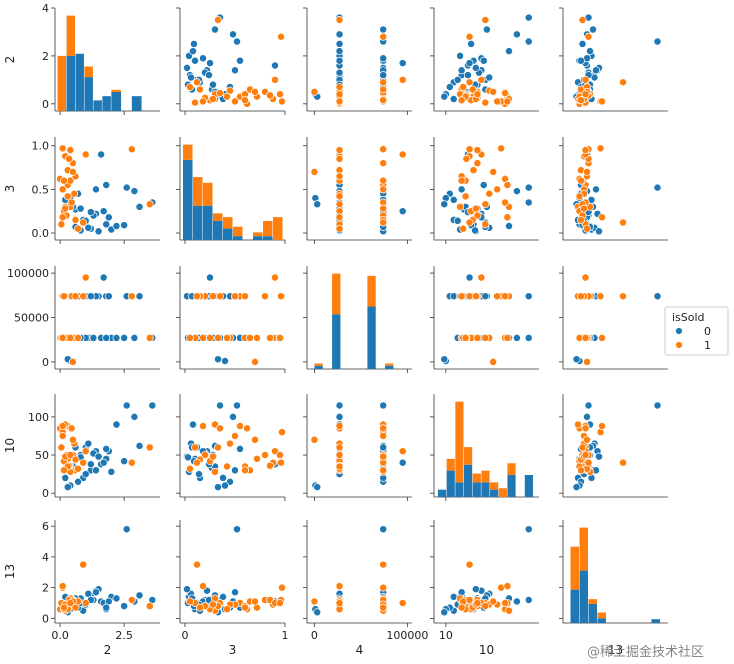  What do you see at coordinates (696, 331) in the screenshot?
I see `legend: isSold 0 1` at bounding box center [696, 331].